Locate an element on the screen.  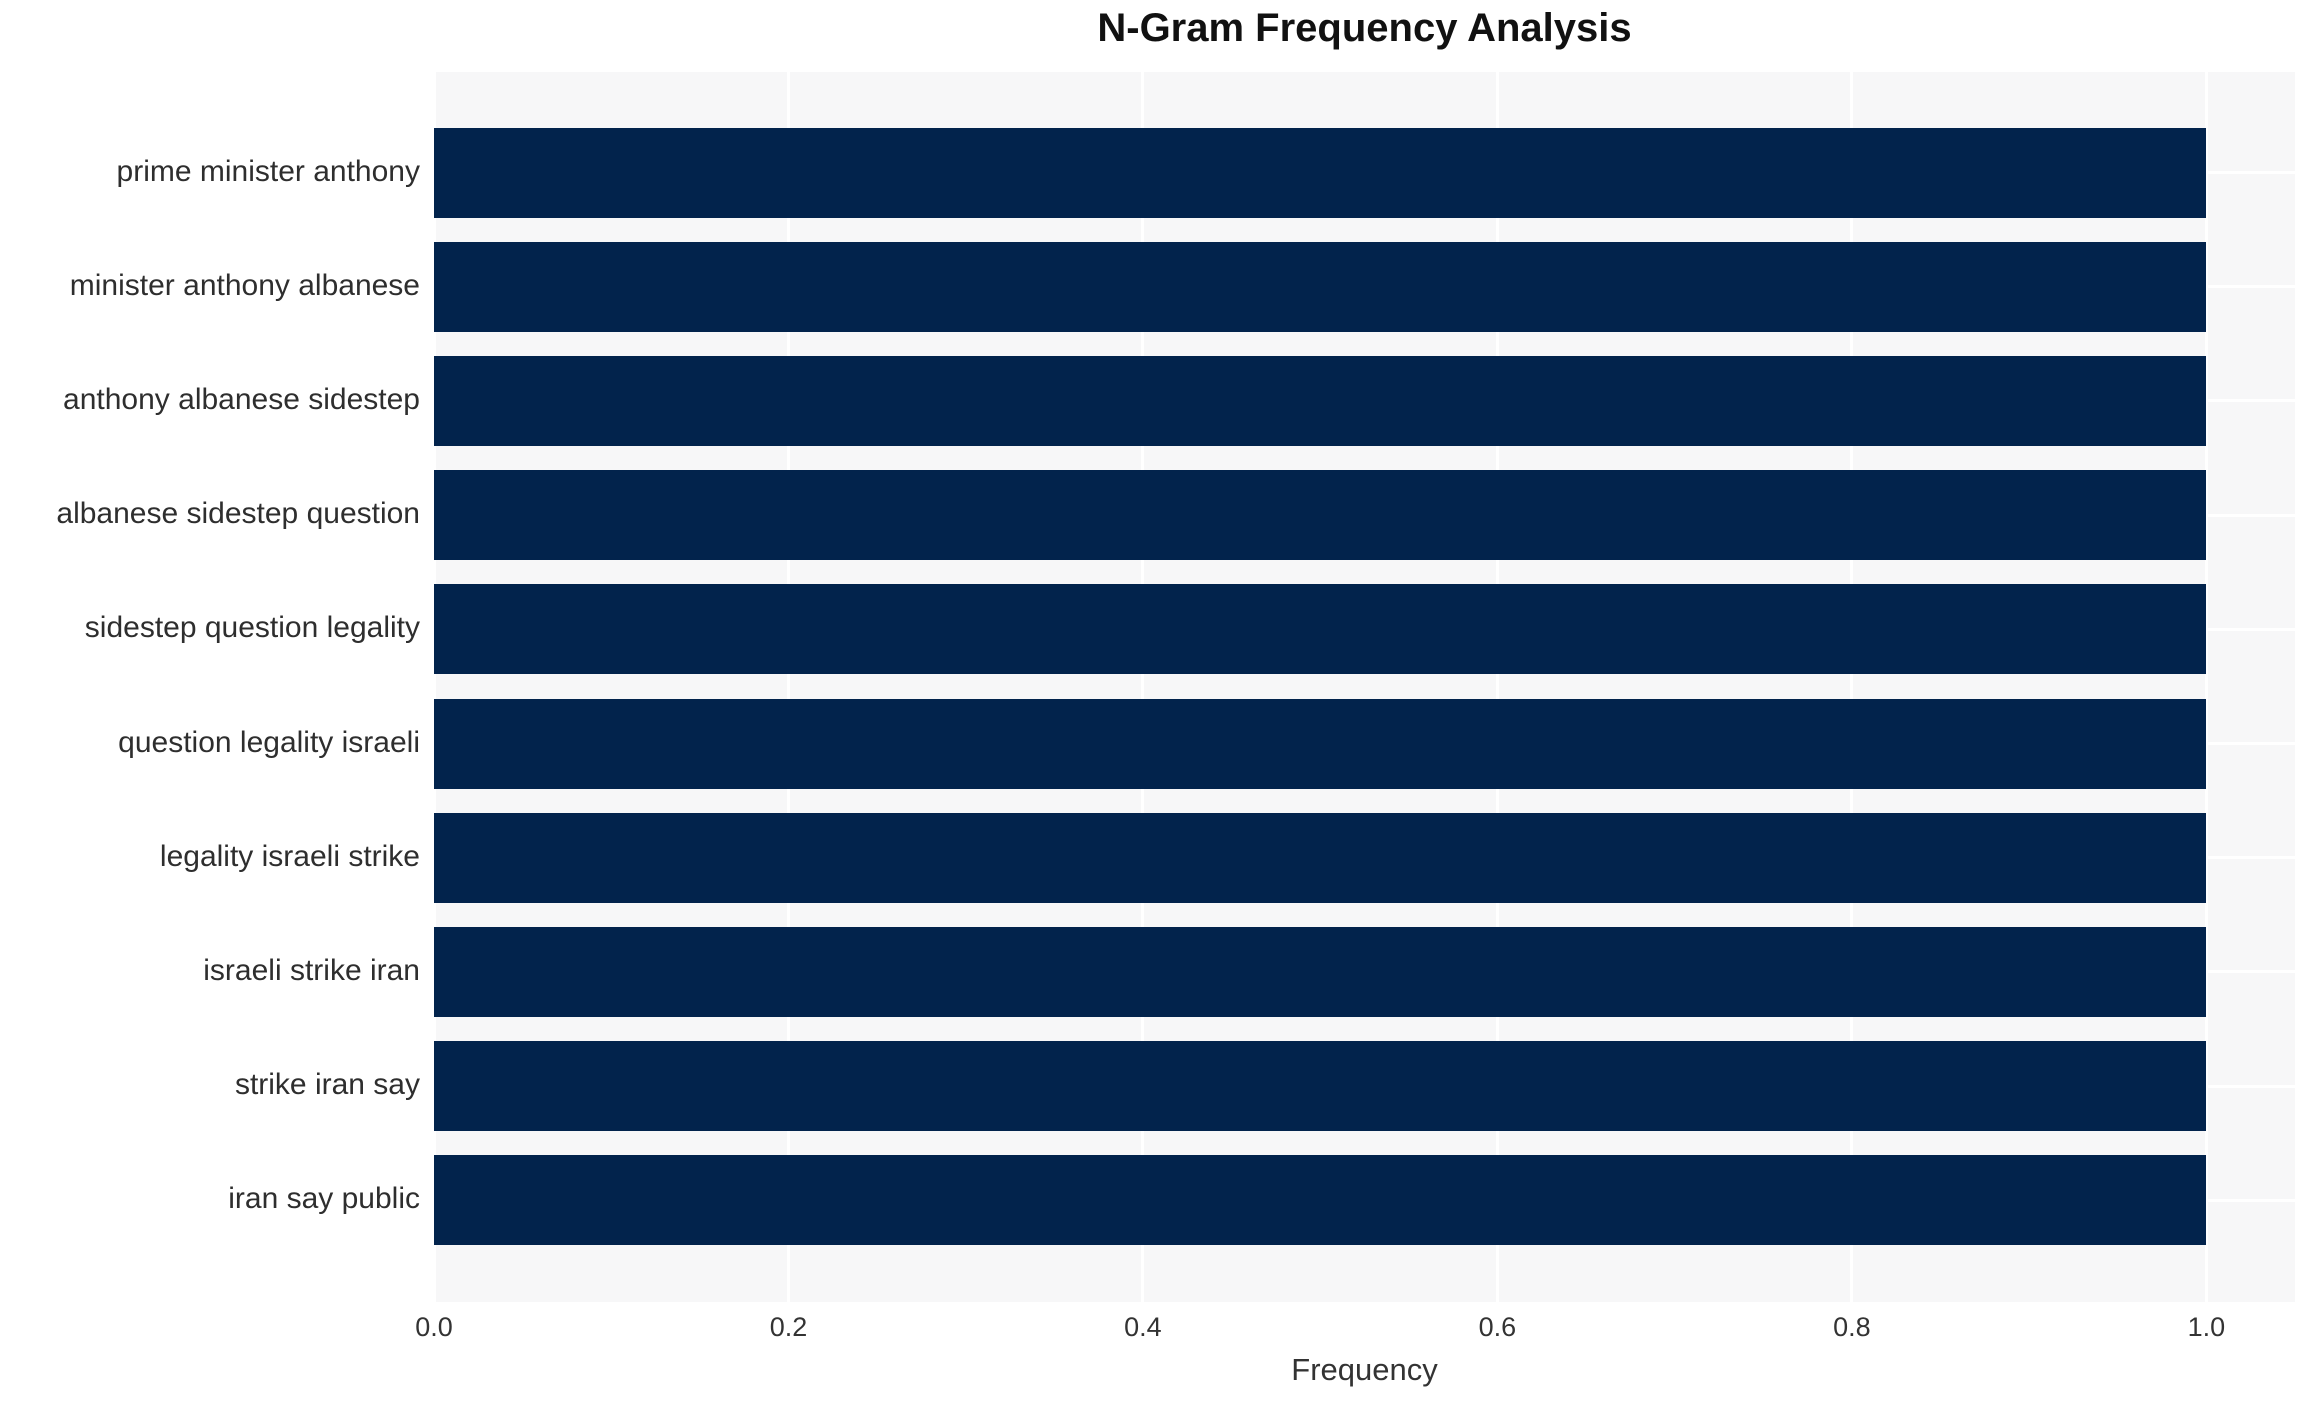
x-tick-label: 0.2 is located at coordinates (788, 1327).